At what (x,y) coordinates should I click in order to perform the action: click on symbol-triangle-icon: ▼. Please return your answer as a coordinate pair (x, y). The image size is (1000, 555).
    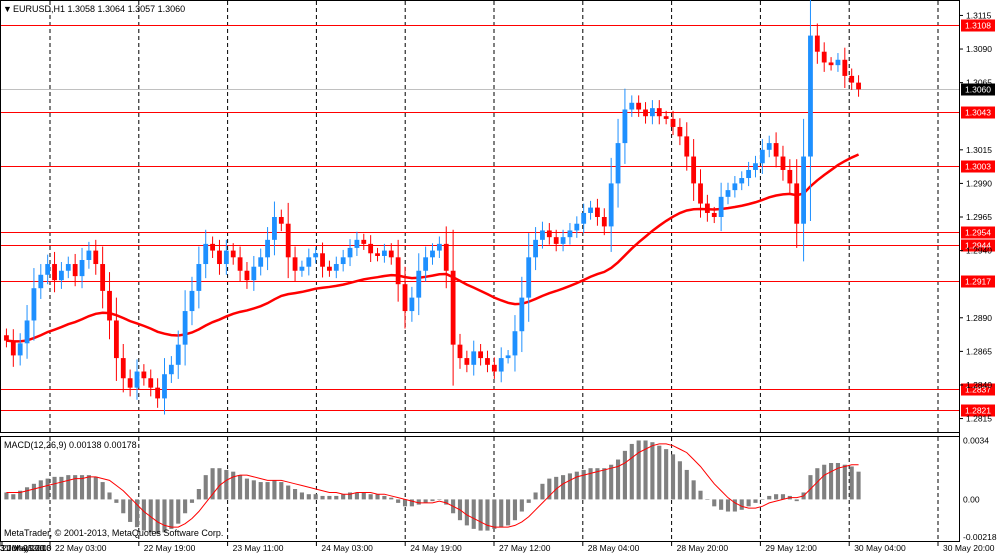
    Looking at the image, I should click on (7, 9).